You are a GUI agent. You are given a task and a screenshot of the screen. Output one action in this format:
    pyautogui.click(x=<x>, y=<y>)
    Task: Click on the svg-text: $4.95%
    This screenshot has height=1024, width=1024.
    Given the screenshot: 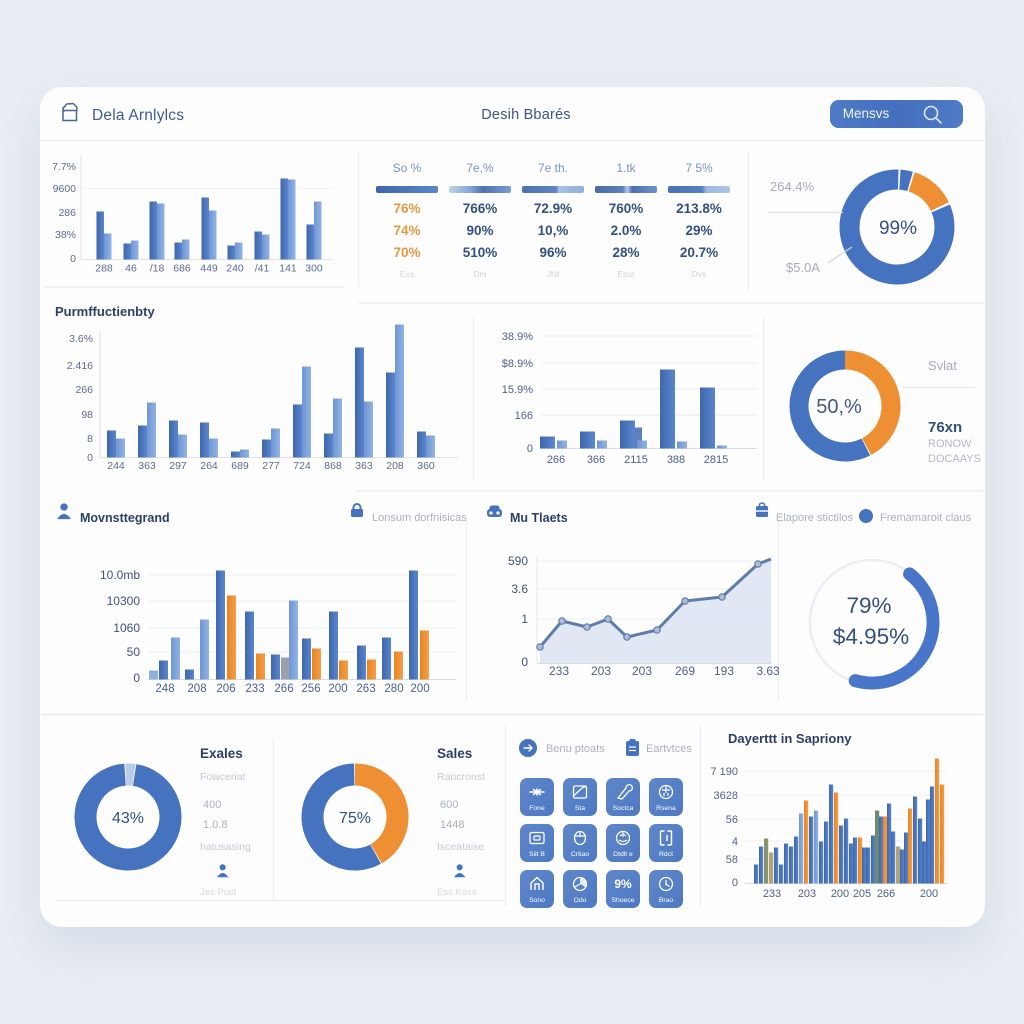 What is the action you would take?
    pyautogui.click(x=871, y=636)
    